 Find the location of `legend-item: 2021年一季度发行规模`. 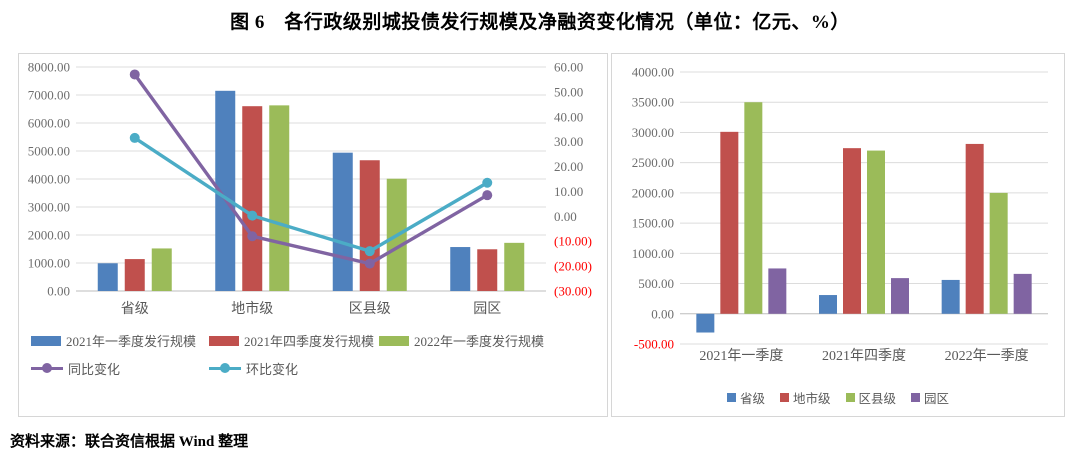

legend-item: 2021年一季度发行规模 is located at coordinates (113, 340).